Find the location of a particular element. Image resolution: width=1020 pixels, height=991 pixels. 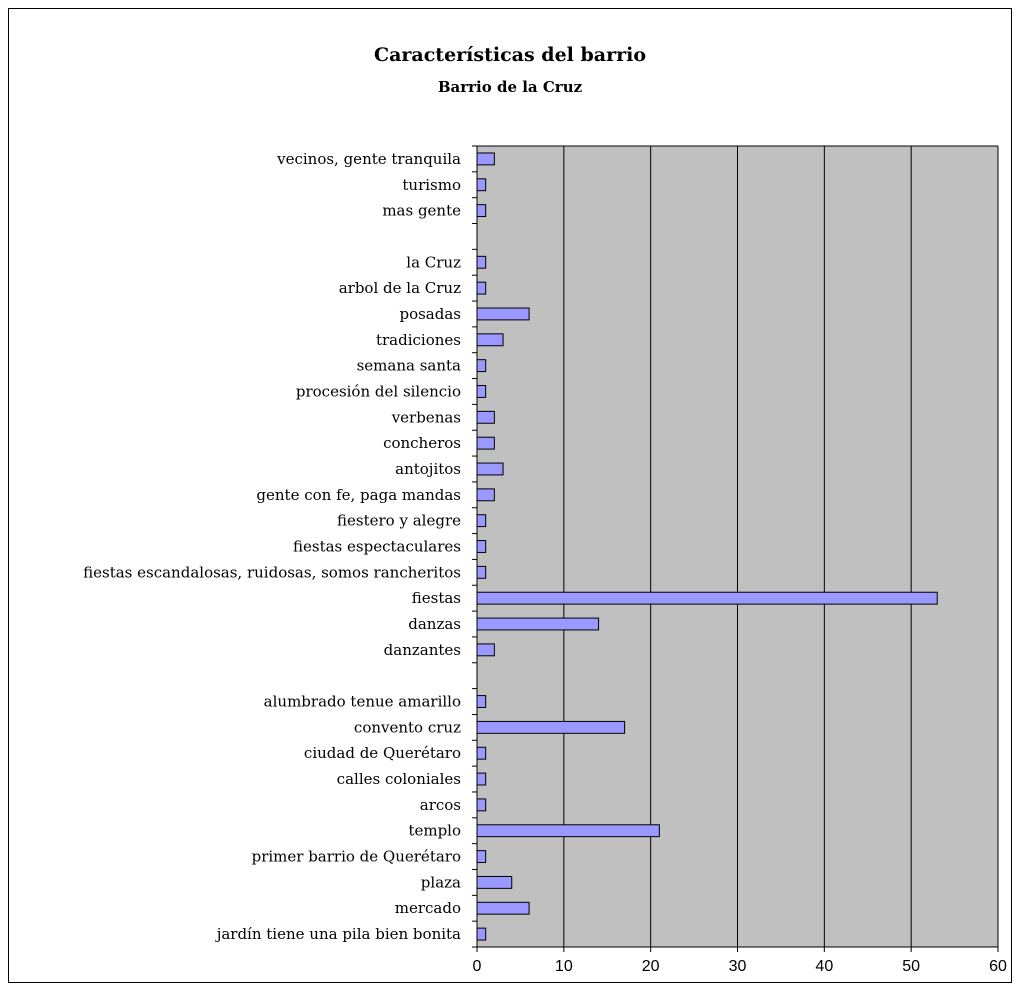

category-label: concheros is located at coordinates (422, 443).